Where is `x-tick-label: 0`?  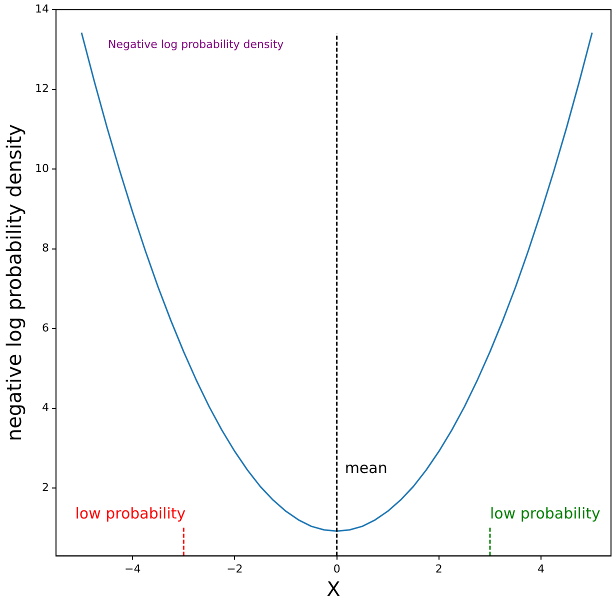 x-tick-label: 0 is located at coordinates (336, 569).